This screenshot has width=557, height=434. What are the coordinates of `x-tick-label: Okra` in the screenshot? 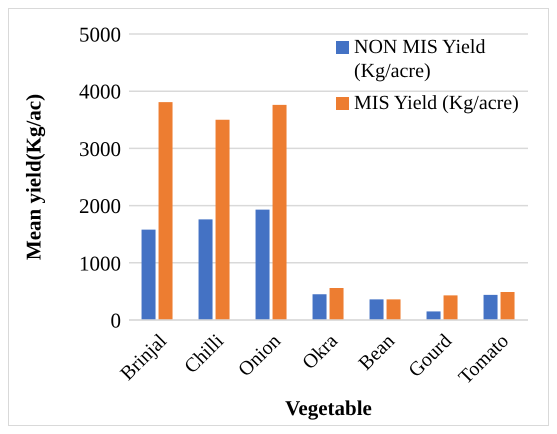 It's located at (320, 352).